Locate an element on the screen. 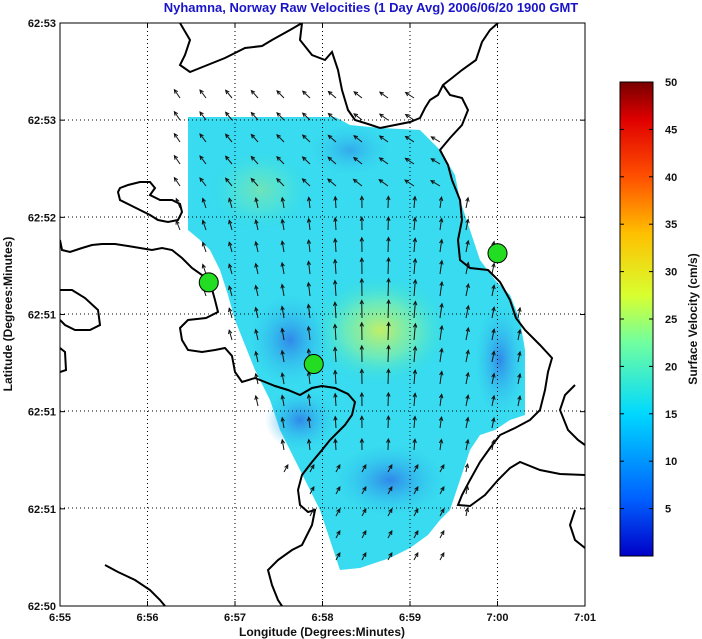 The width and height of the screenshot is (702, 639). radar-site-marker is located at coordinates (208, 282).